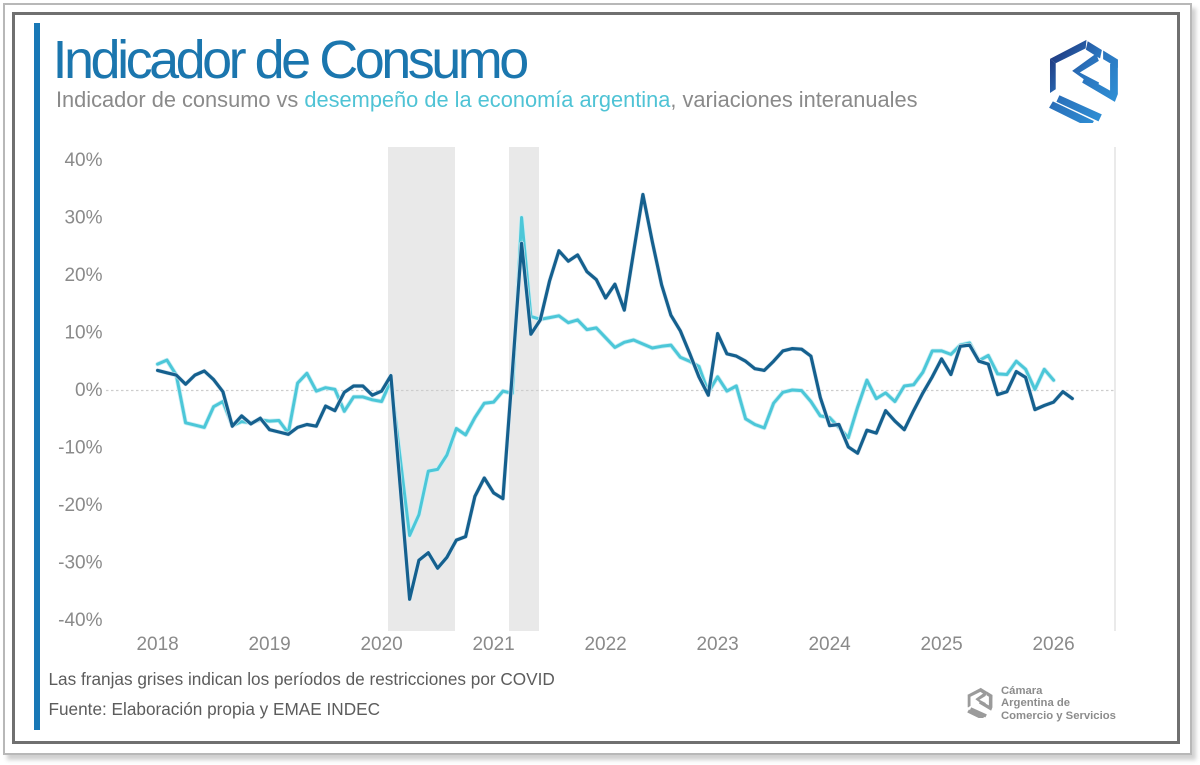 This screenshot has width=1200, height=765. What do you see at coordinates (83, 218) in the screenshot?
I see `svg-text: 30%` at bounding box center [83, 218].